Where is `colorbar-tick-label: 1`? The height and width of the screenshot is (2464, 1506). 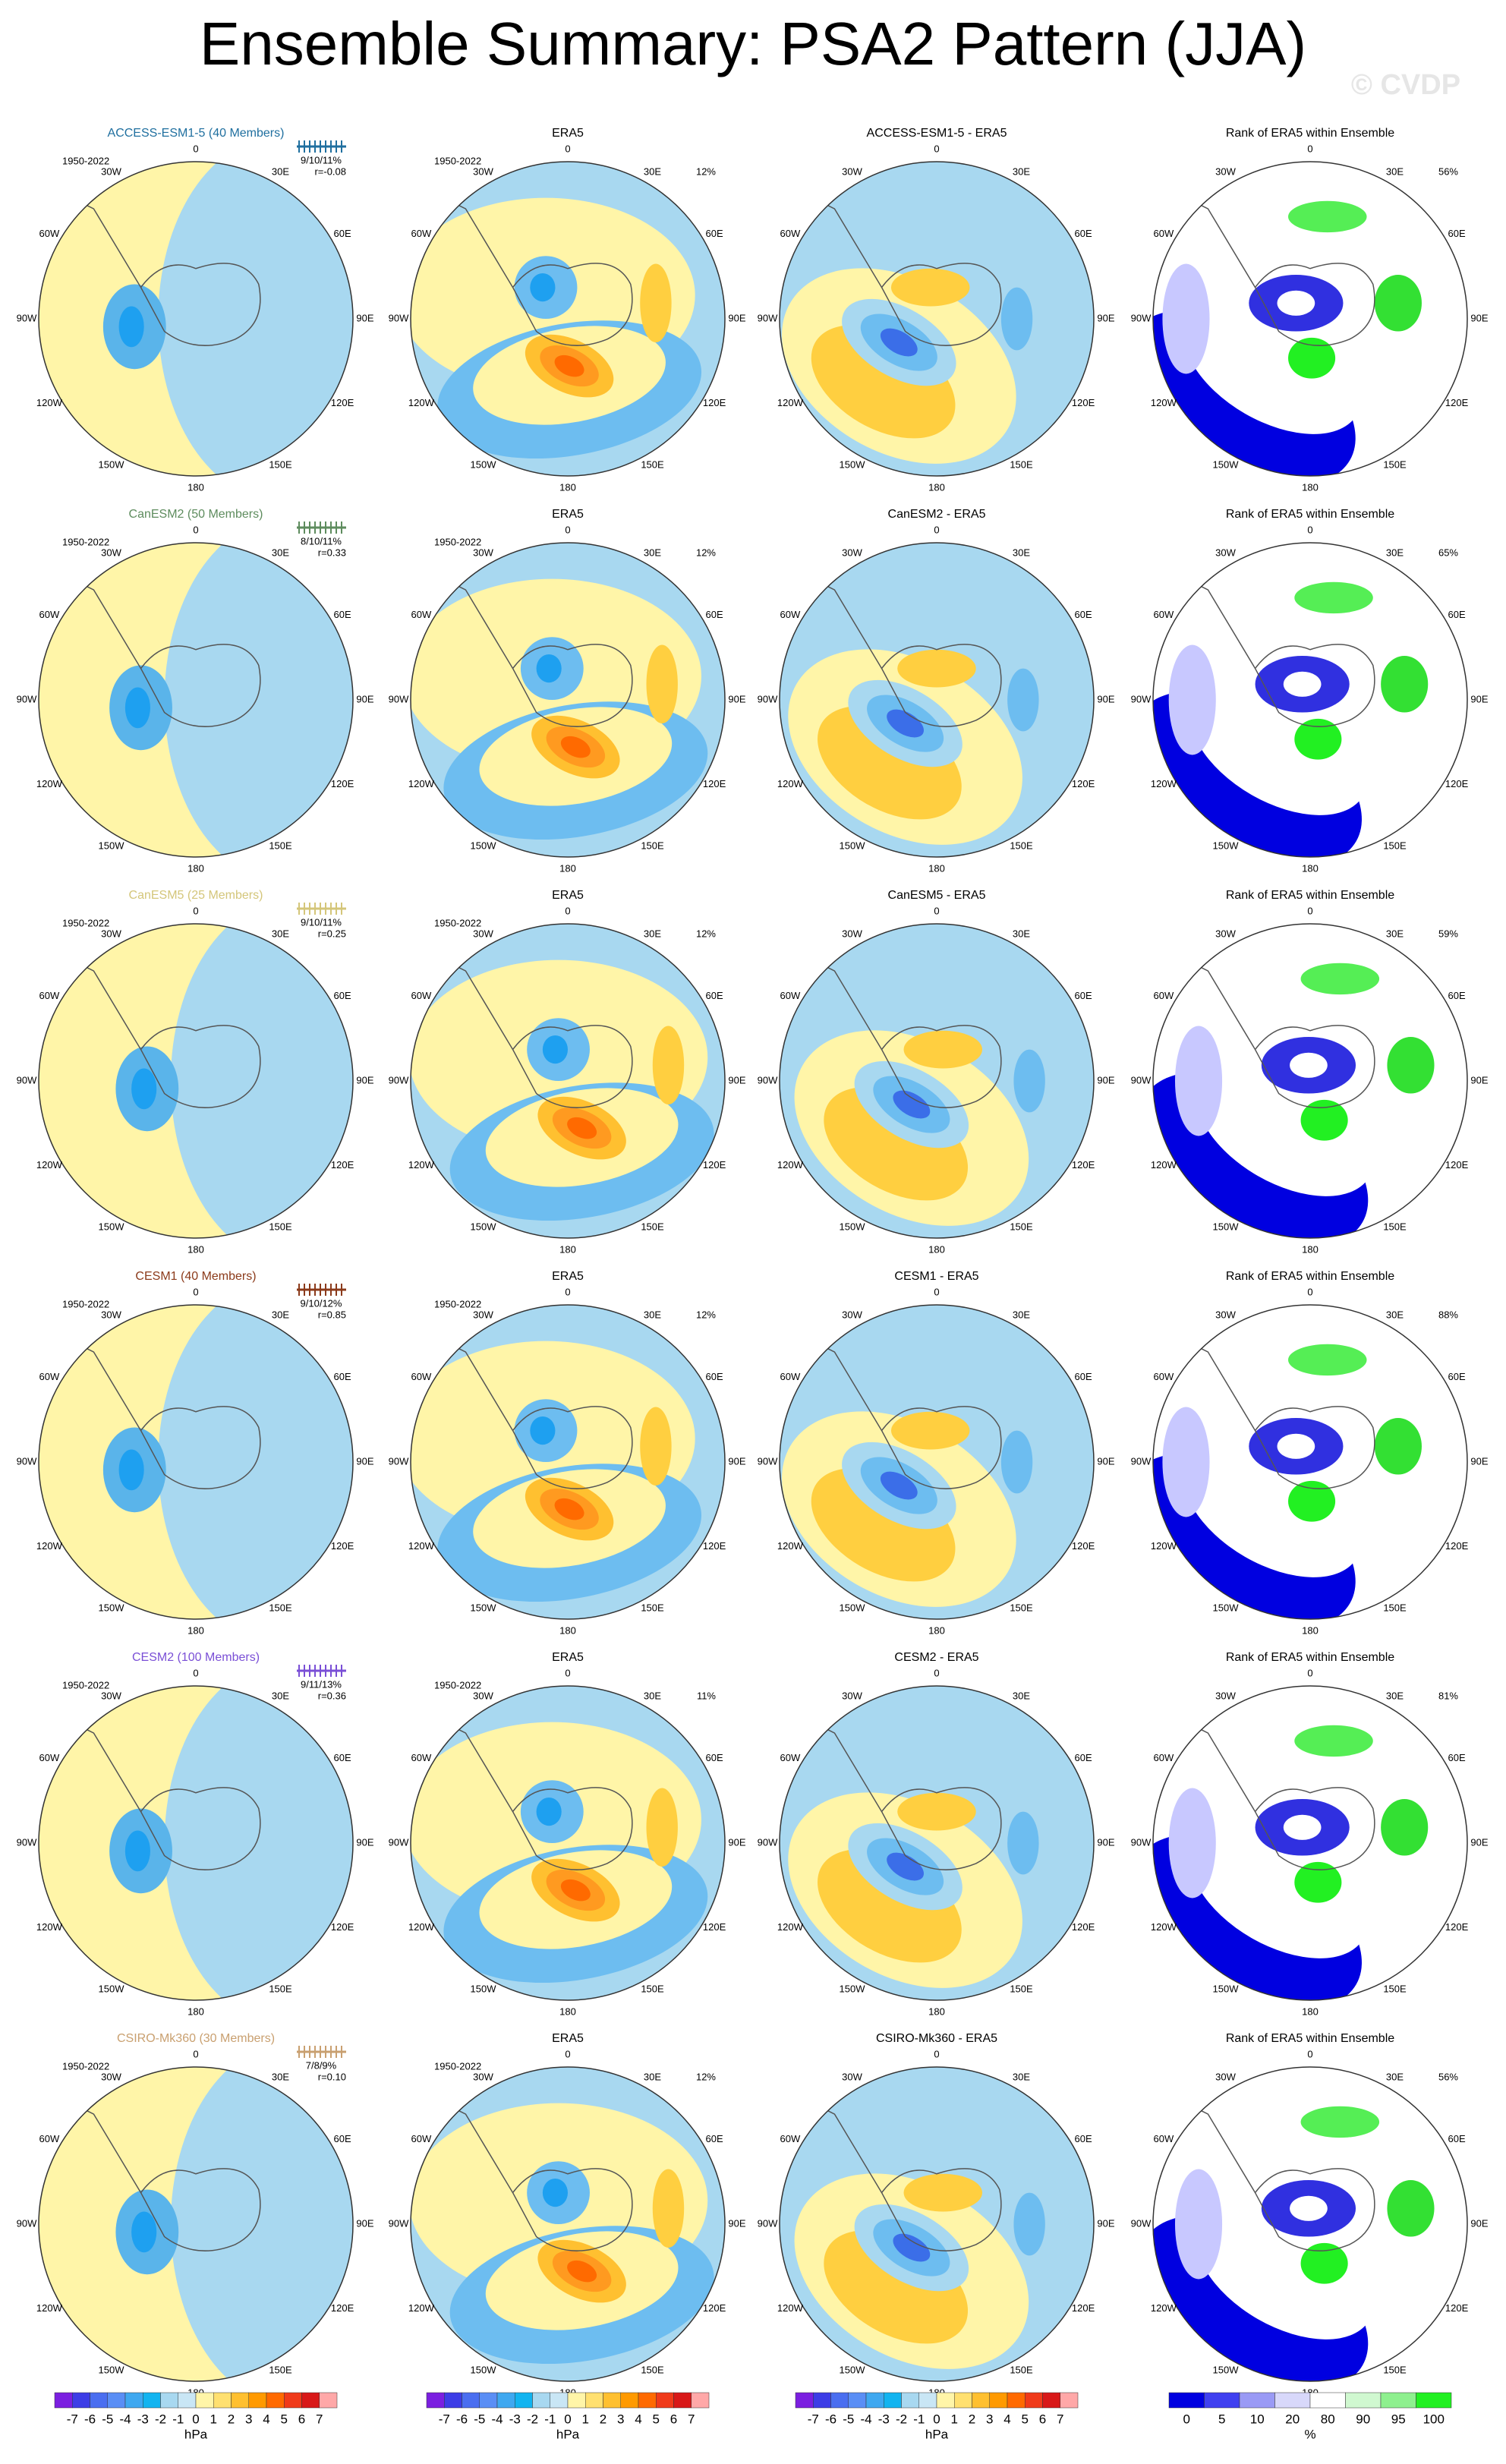
colorbar-tick-label: 1 is located at coordinates (954, 2419).